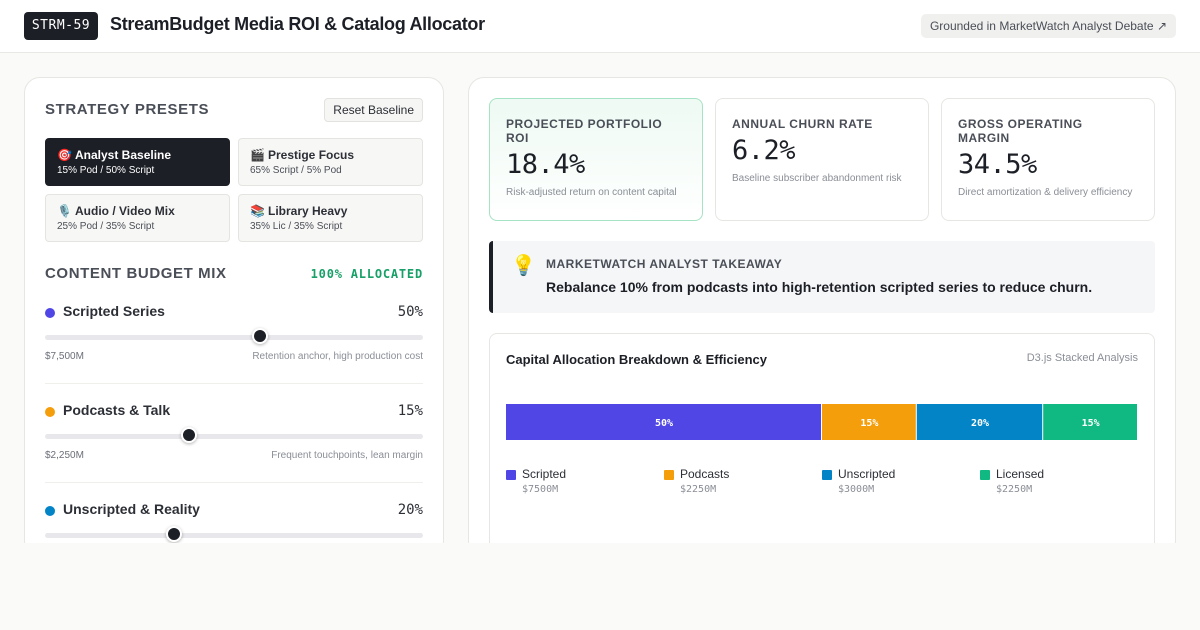 This screenshot has height=630, width=1200. Describe the element at coordinates (366, 274) in the screenshot. I see `allocated-badge: 100% ALLOCATED` at that location.